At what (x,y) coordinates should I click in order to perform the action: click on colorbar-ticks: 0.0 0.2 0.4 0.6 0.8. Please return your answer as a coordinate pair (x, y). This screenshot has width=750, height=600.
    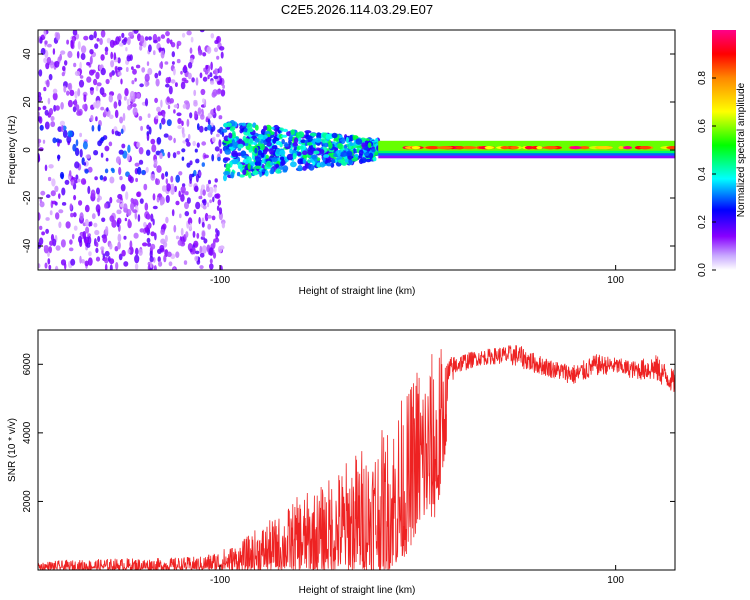
    Looking at the image, I should click on (706, 174).